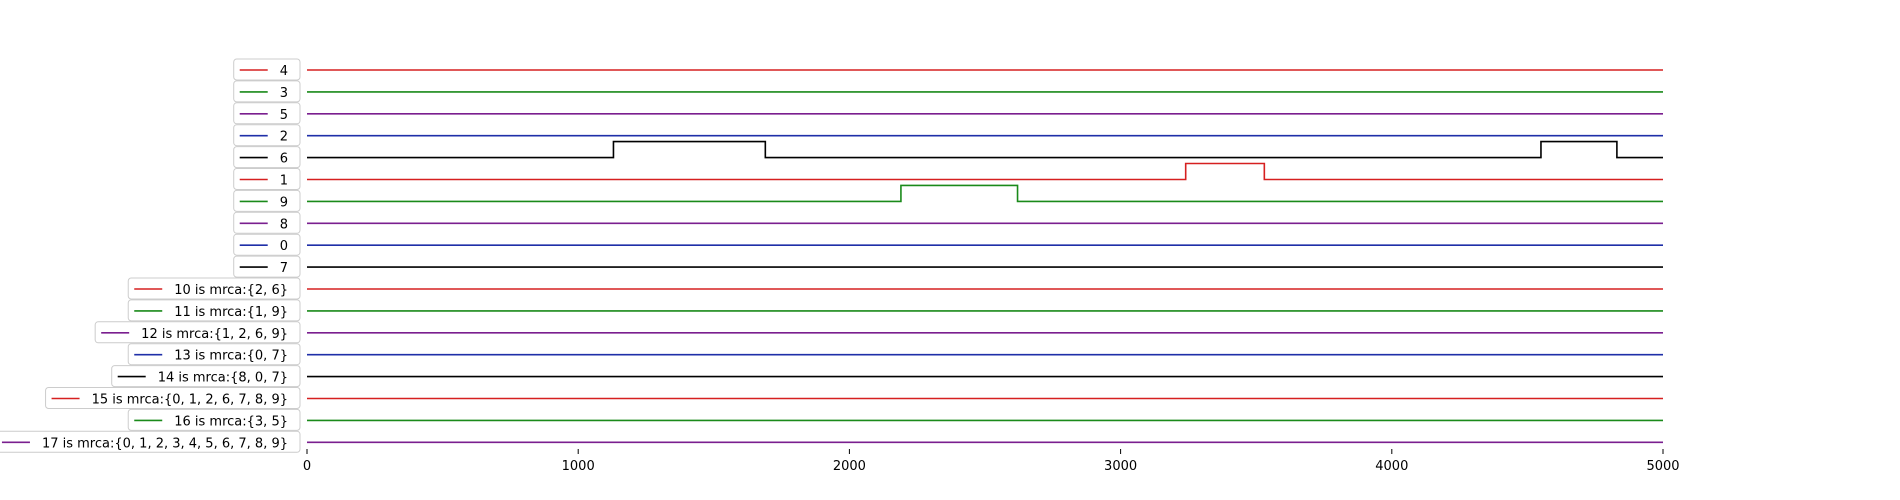 This screenshot has height=500, width=1900. What do you see at coordinates (284, 137) in the screenshot?
I see `track-3-legend-label: 2` at bounding box center [284, 137].